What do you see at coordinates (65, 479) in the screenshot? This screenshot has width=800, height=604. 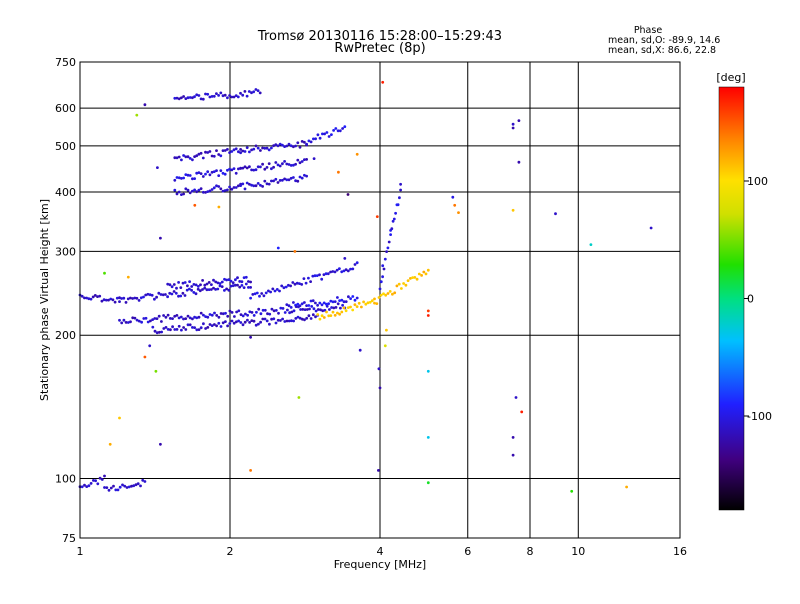 I see `y-tick-label: 100` at bounding box center [65, 479].